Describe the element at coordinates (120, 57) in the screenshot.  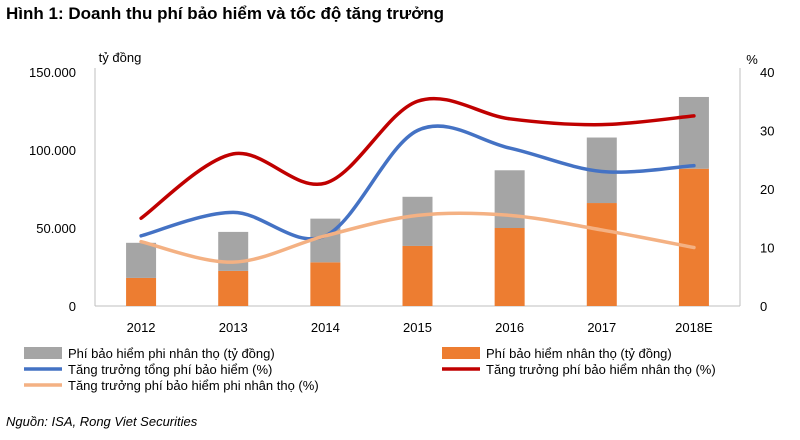
I see `y-left-axis-label: tỷ đồng` at that location.